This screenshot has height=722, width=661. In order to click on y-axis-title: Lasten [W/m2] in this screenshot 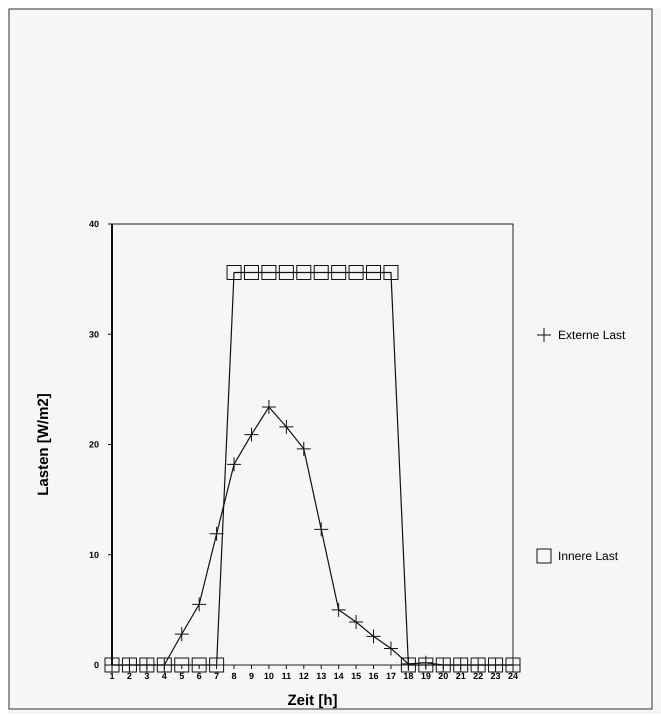, I will do `click(43, 444)`.